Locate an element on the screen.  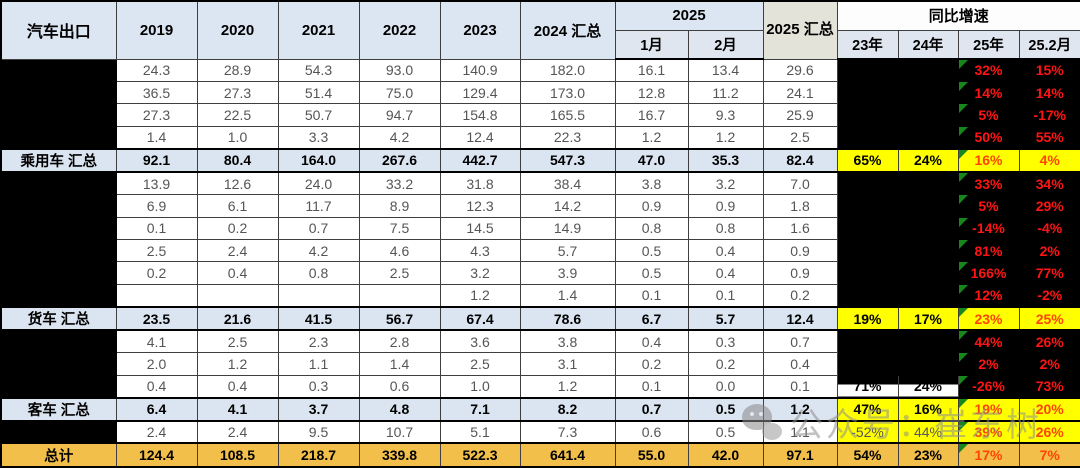
col-header-growth-252: 25.2月 is located at coordinates (1049, 44).